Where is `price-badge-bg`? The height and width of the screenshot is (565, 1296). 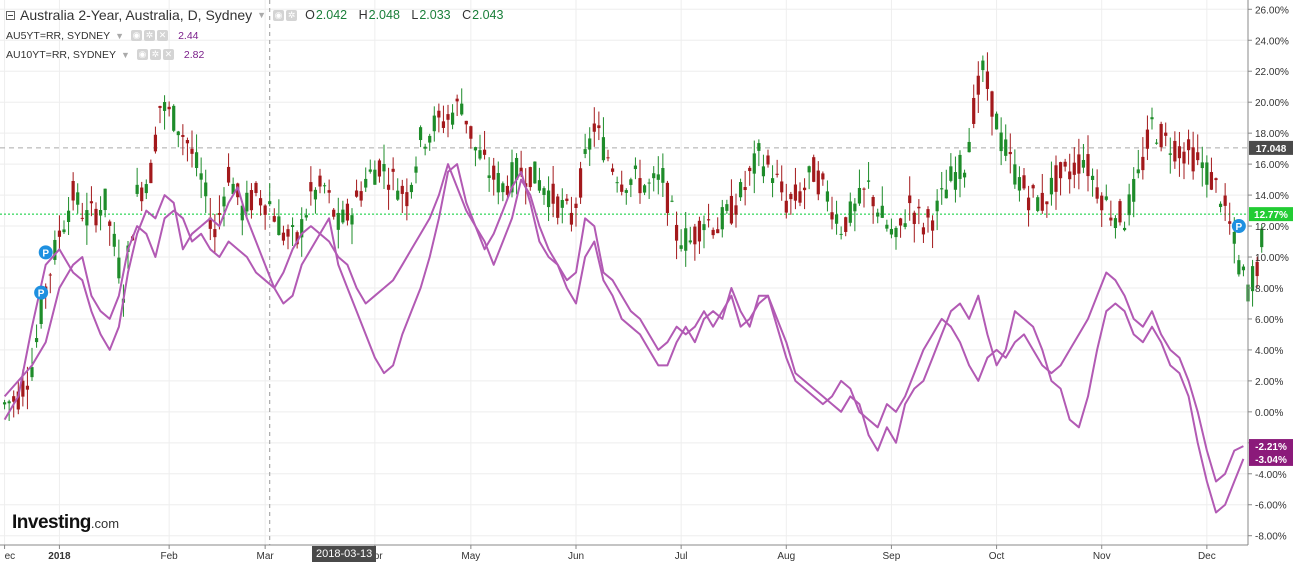 price-badge-bg is located at coordinates (1271, 147).